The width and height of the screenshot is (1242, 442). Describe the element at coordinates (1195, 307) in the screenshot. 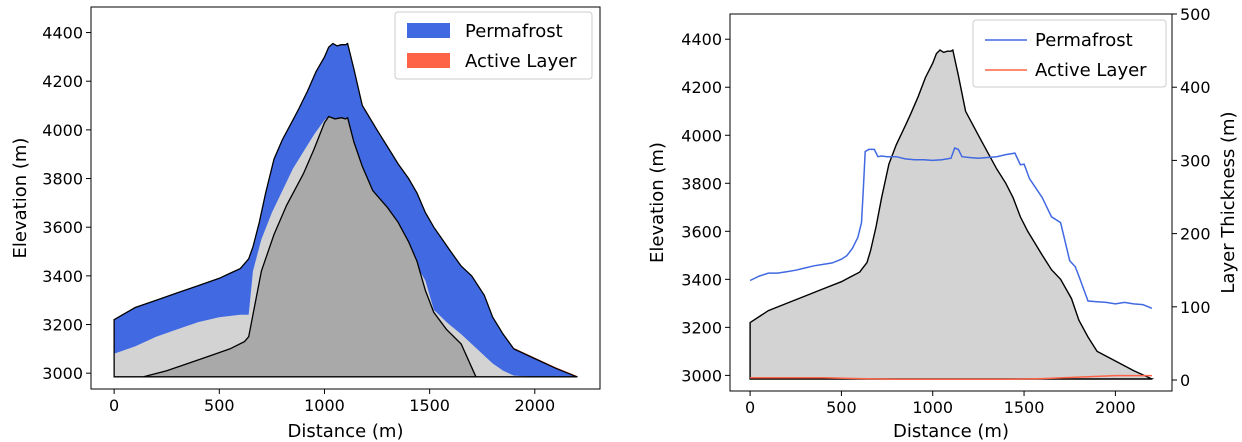

I see `y2-tick-label: 100` at that location.